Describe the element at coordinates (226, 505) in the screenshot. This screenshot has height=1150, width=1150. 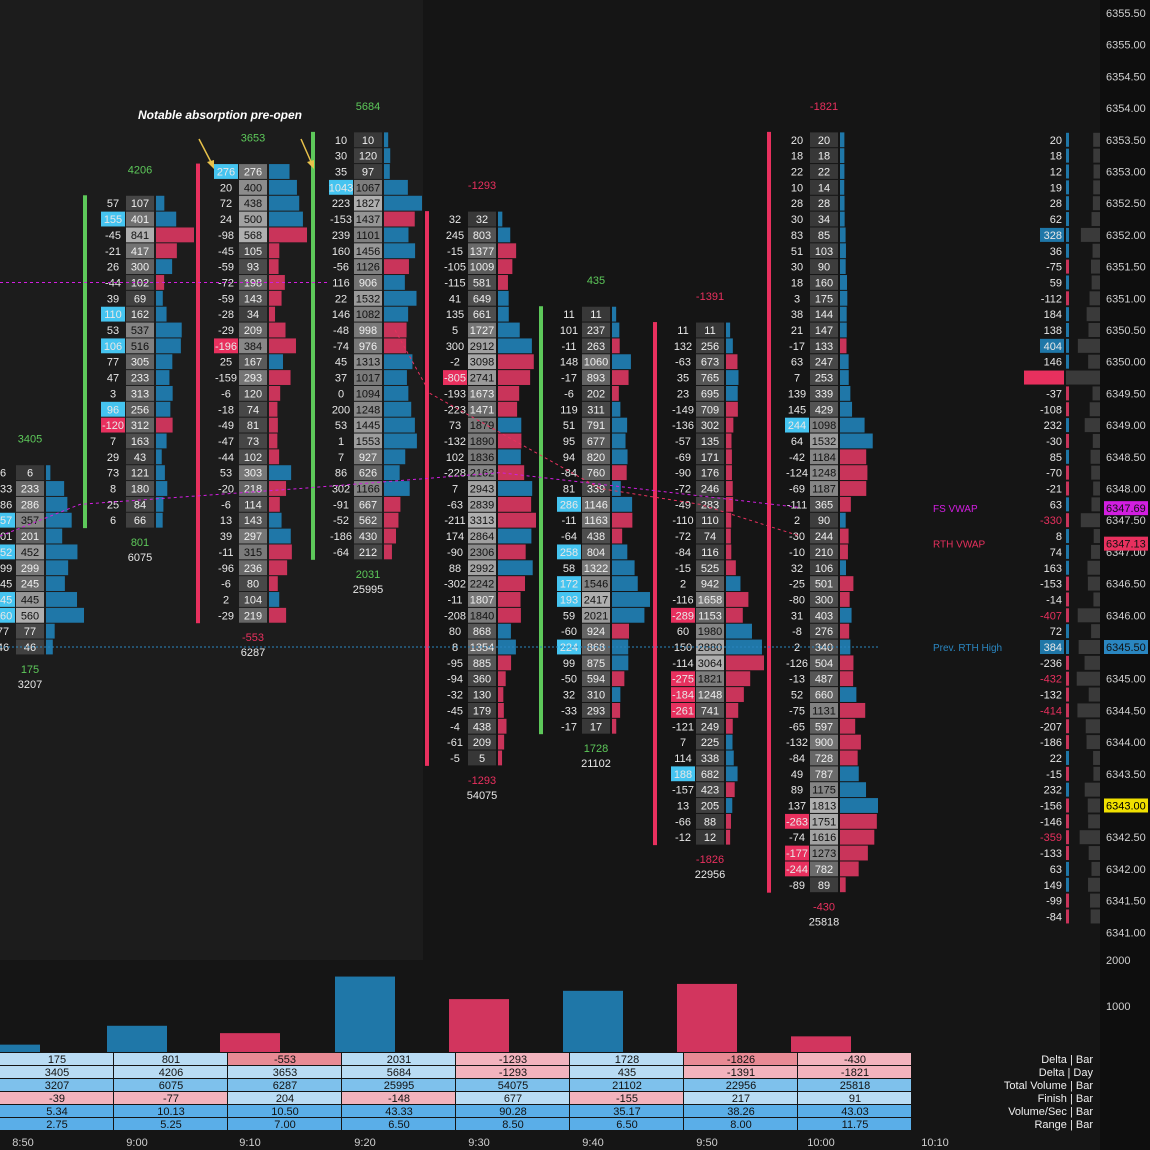
I see `delta-value: -6` at that location.